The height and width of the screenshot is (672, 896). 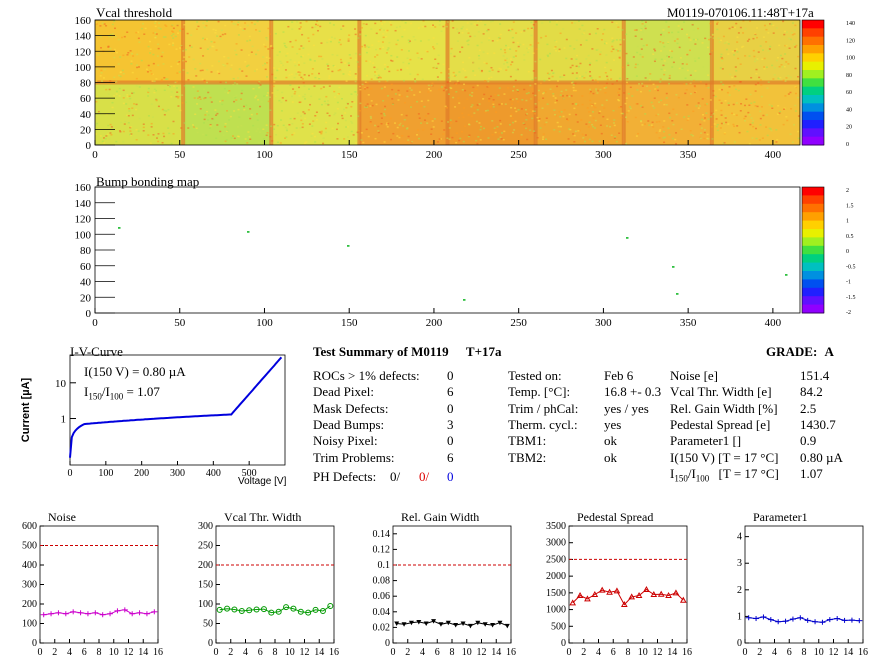 What do you see at coordinates (354, 457) in the screenshot?
I see `defect-label: Trim Problems:` at bounding box center [354, 457].